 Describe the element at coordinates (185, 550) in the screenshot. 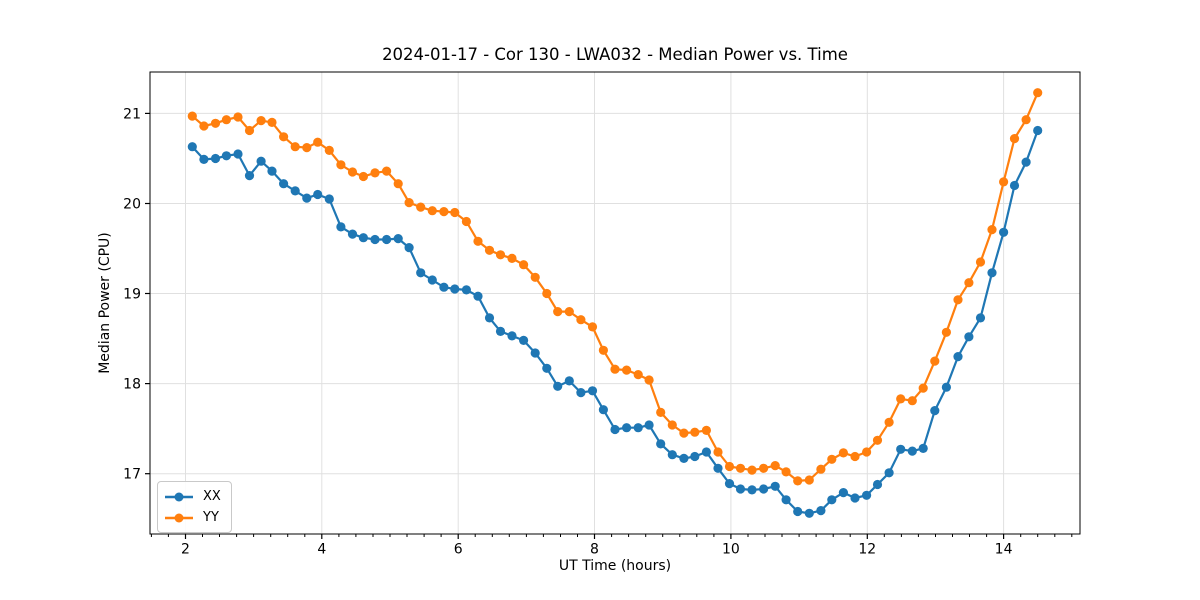

I see `svg-text: 2` at that location.